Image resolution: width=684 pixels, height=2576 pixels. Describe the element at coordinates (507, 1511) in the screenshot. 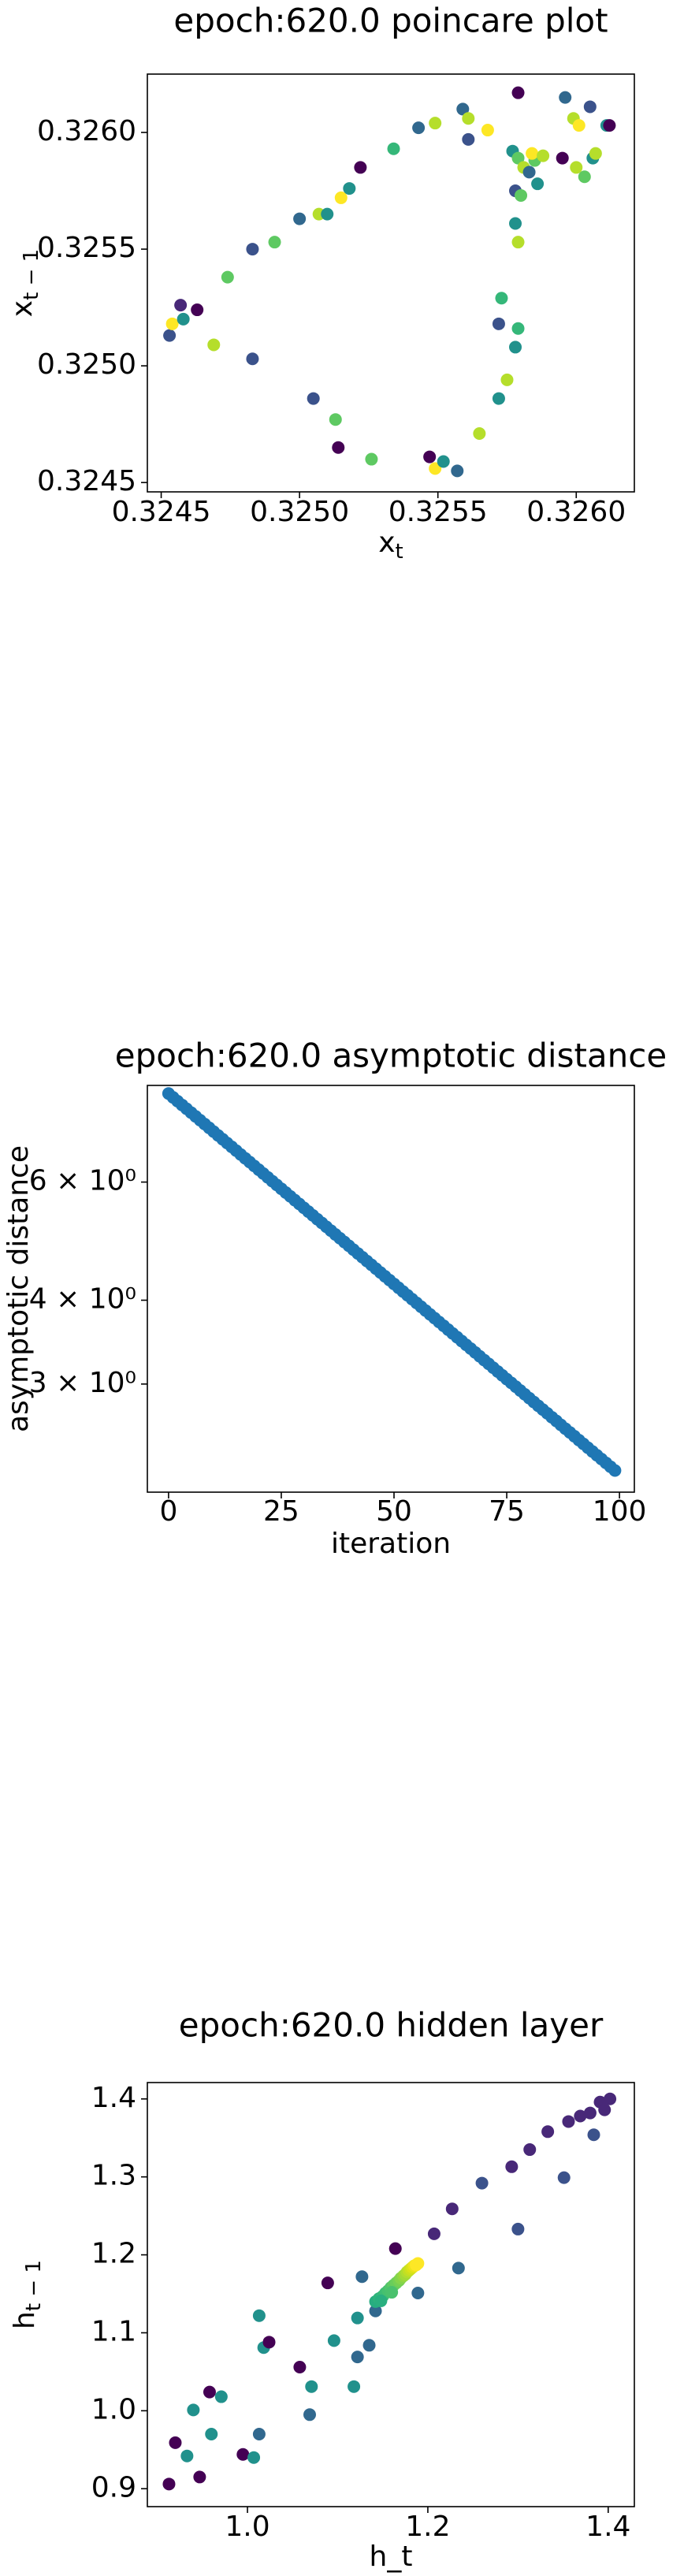

I see `x-tick-label: 75` at that location.